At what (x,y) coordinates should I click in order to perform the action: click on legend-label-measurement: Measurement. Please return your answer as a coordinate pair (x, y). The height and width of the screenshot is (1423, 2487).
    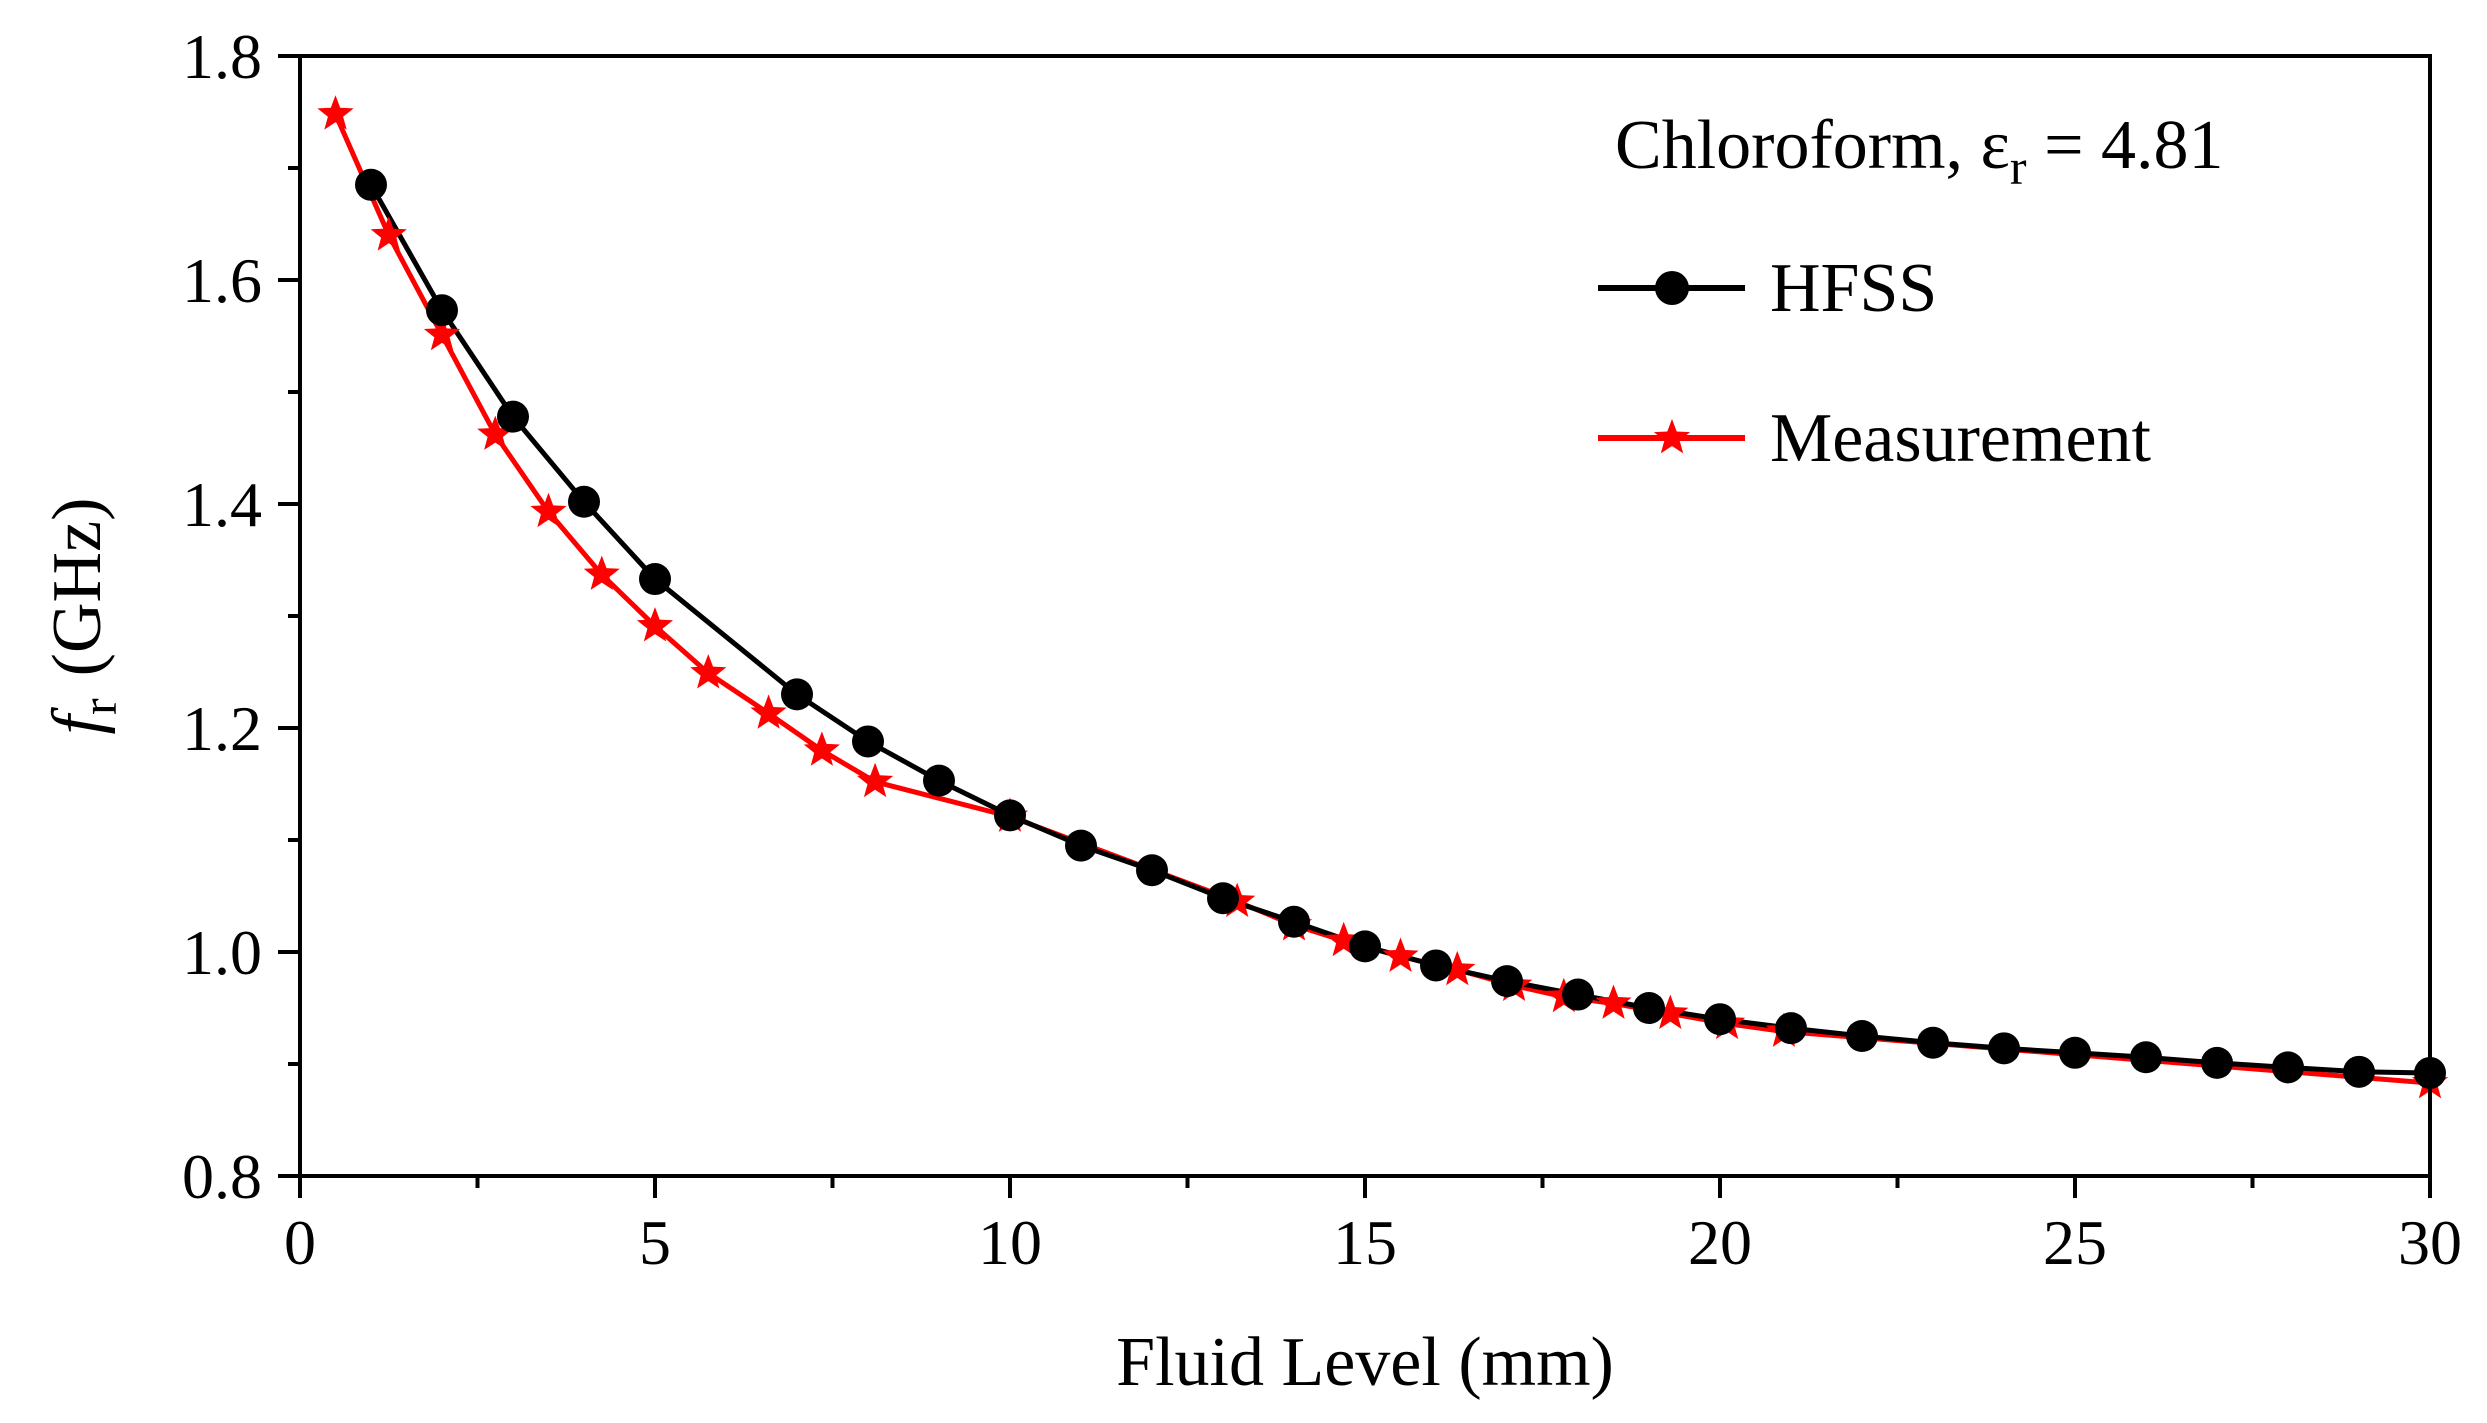
    Looking at the image, I should click on (1961, 438).